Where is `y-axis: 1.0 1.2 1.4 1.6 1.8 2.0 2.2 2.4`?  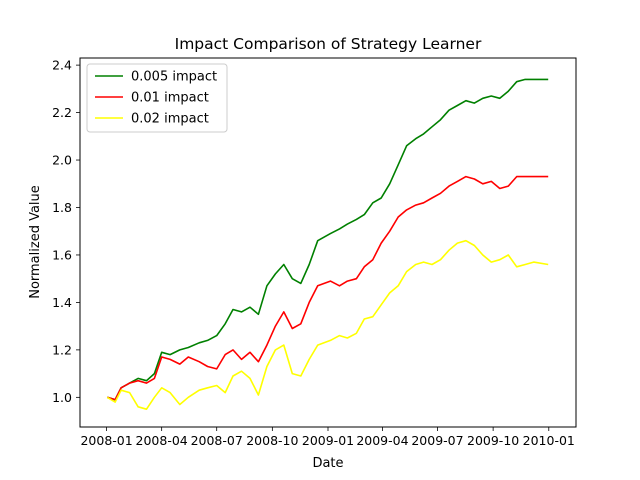 y-axis: 1.0 1.2 1.4 1.6 1.8 2.0 2.2 2.4 is located at coordinates (66, 231).